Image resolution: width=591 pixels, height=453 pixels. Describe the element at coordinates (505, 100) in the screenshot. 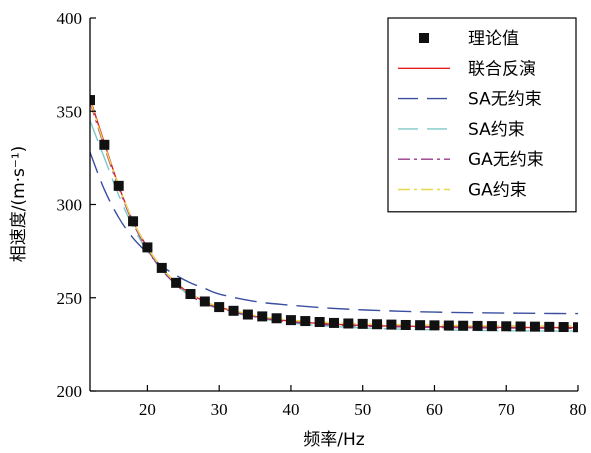

I see `legend-label: SA无约束` at that location.